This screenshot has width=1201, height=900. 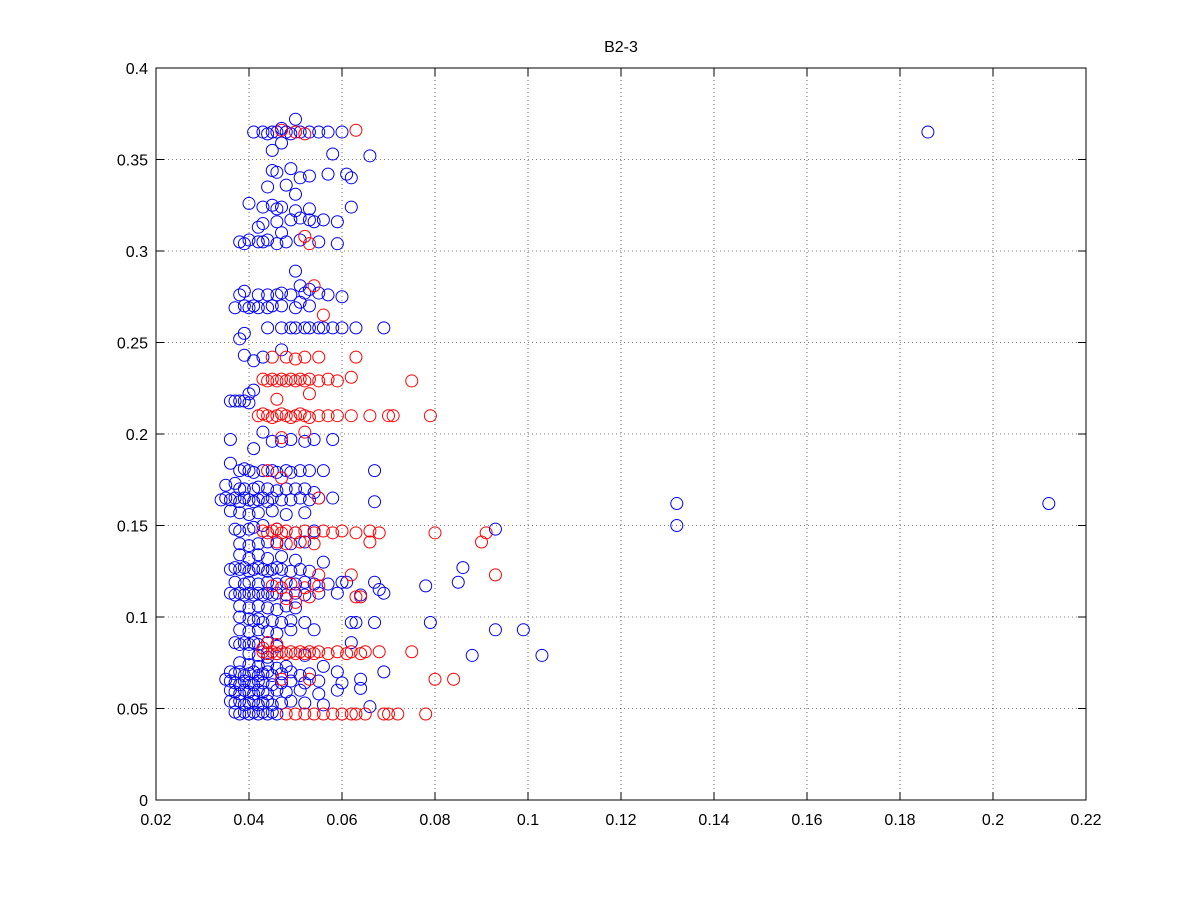 I want to click on x-tick-label: 0.22, so click(x=1085, y=820).